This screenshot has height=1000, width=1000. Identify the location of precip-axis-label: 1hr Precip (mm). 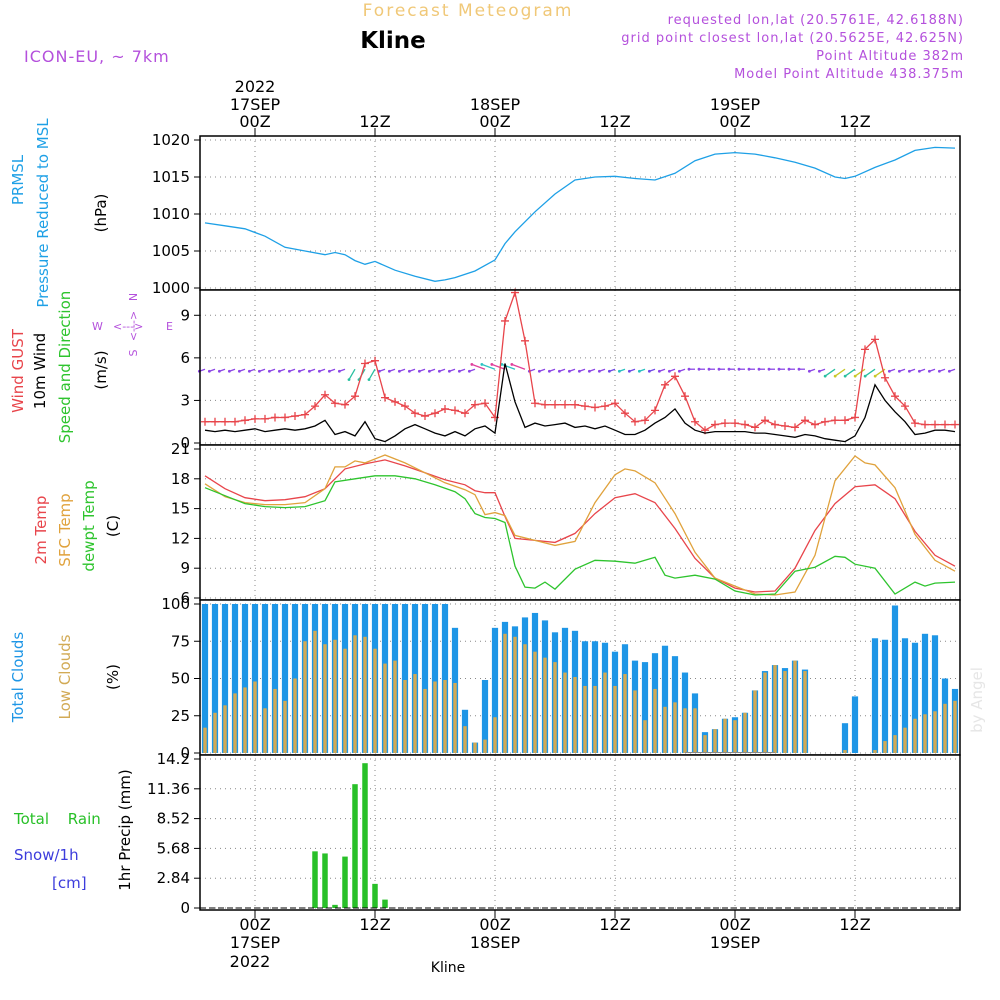
(125, 829).